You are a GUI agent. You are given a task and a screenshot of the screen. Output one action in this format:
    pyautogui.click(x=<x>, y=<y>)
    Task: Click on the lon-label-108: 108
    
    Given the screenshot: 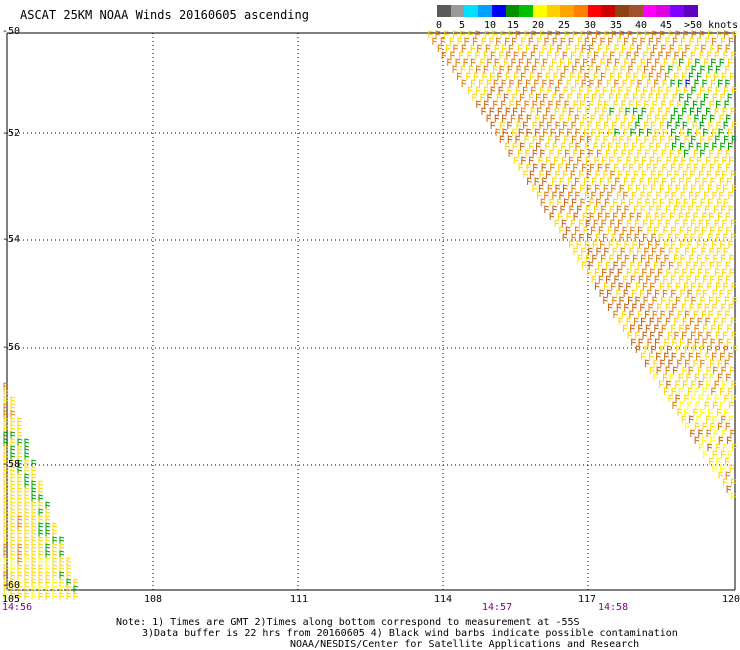 What is the action you would take?
    pyautogui.click(x=153, y=599)
    